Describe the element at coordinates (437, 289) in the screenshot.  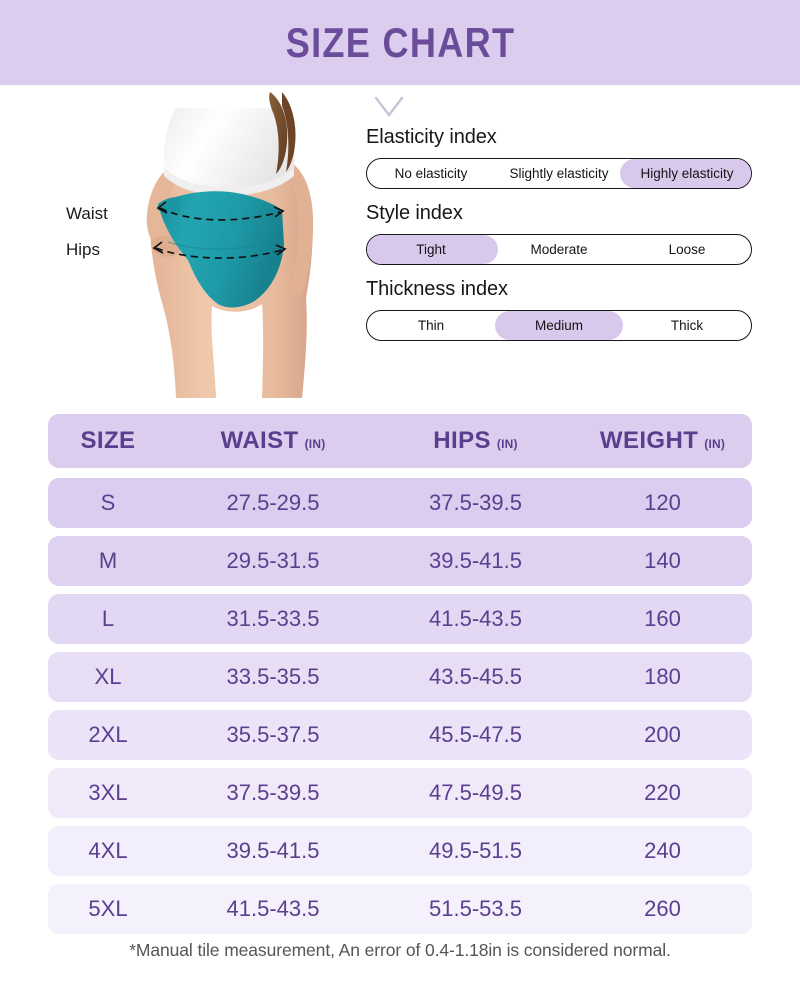
I see `thickness-index-title: Thickness index` at that location.